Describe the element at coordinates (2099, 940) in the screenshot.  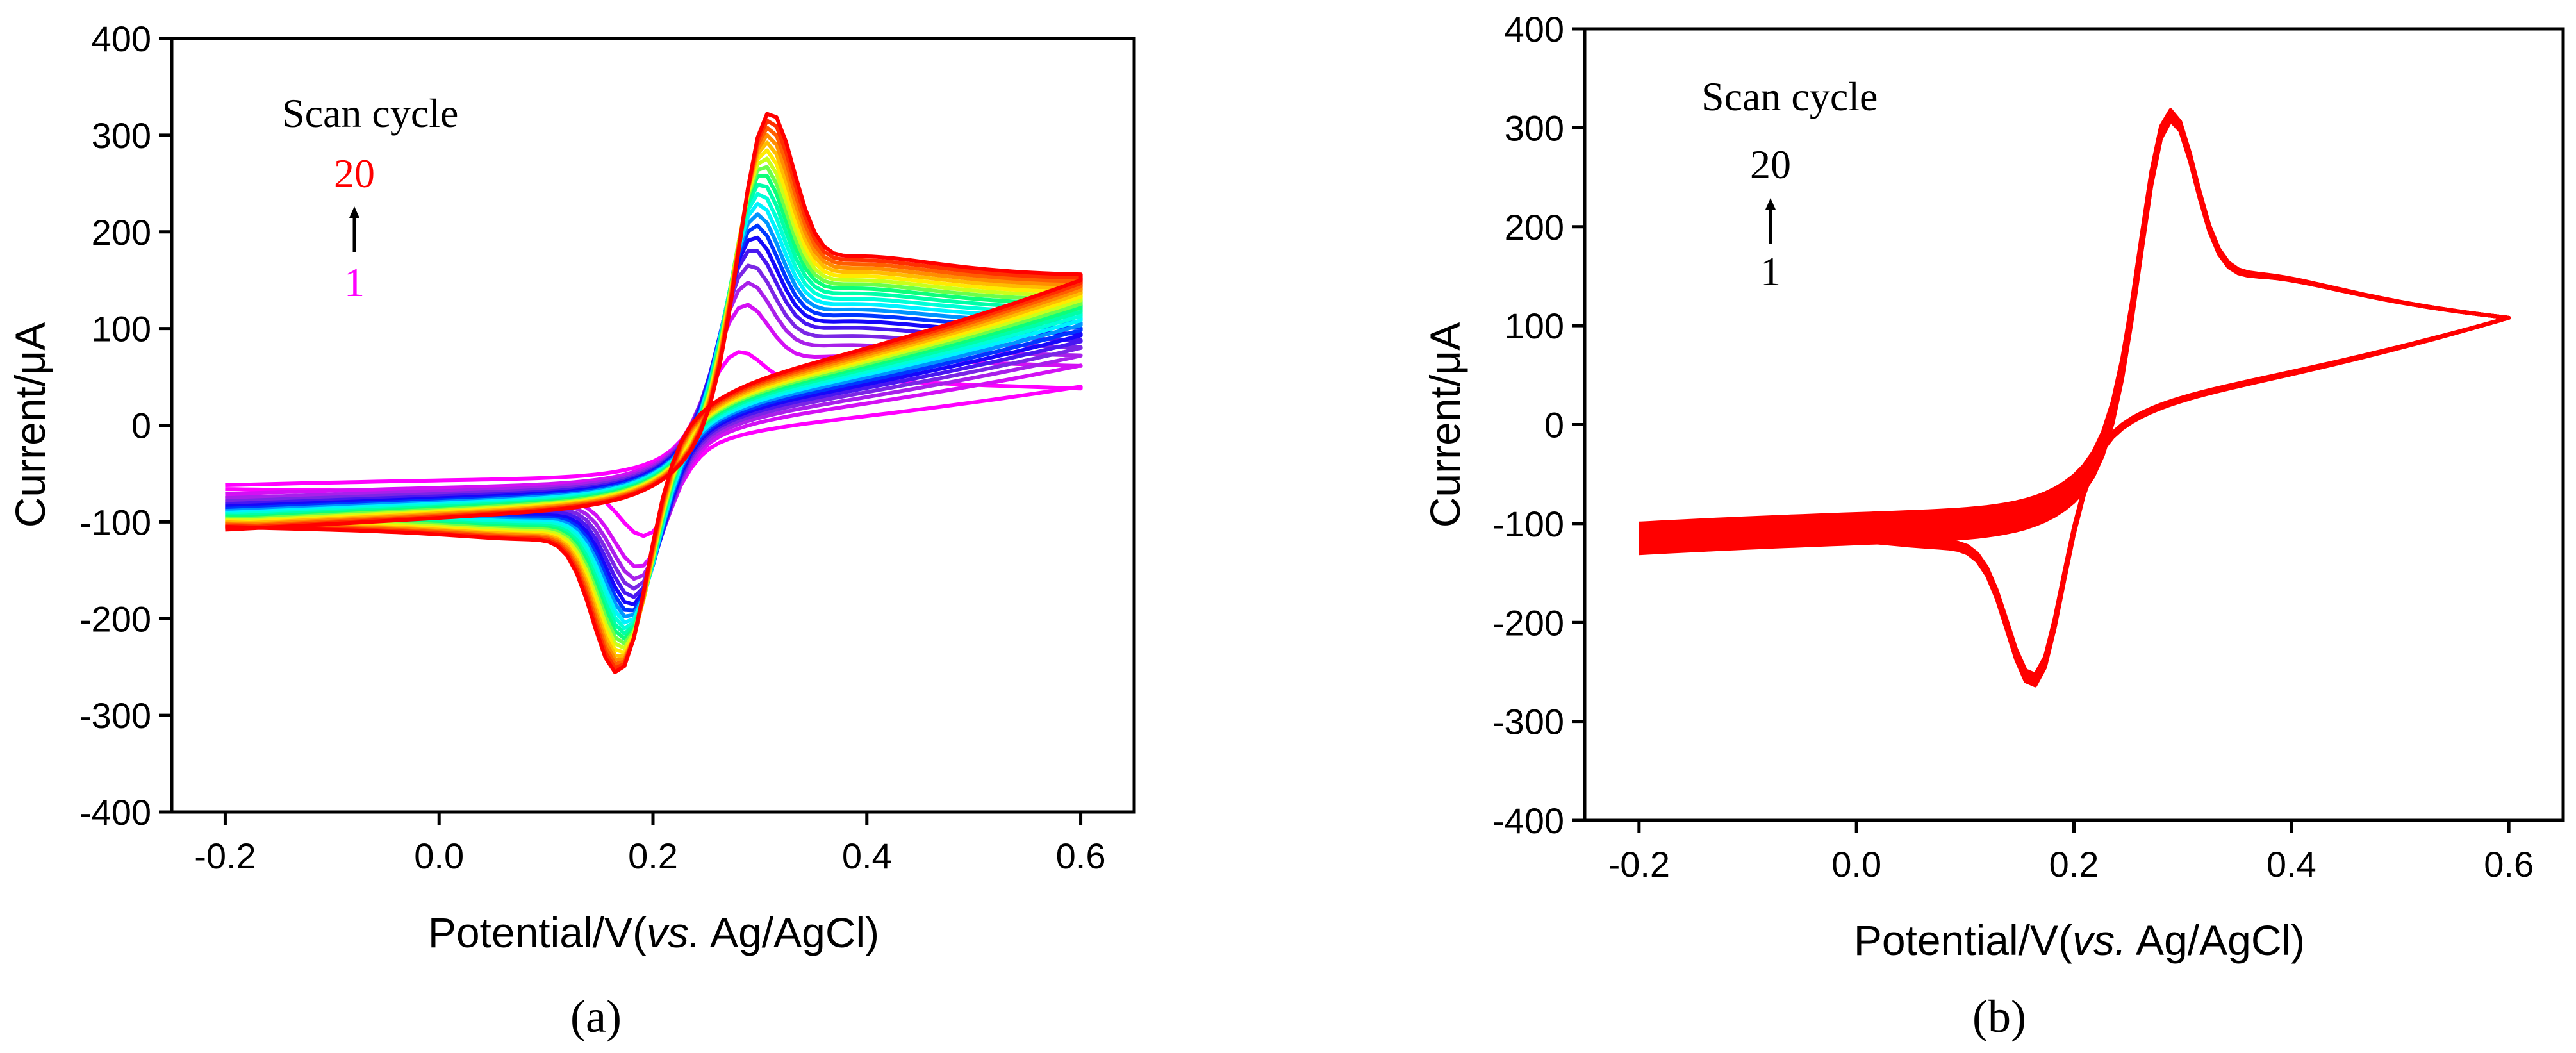
I see `panel-b-x-axis-title-italic: vs.` at that location.